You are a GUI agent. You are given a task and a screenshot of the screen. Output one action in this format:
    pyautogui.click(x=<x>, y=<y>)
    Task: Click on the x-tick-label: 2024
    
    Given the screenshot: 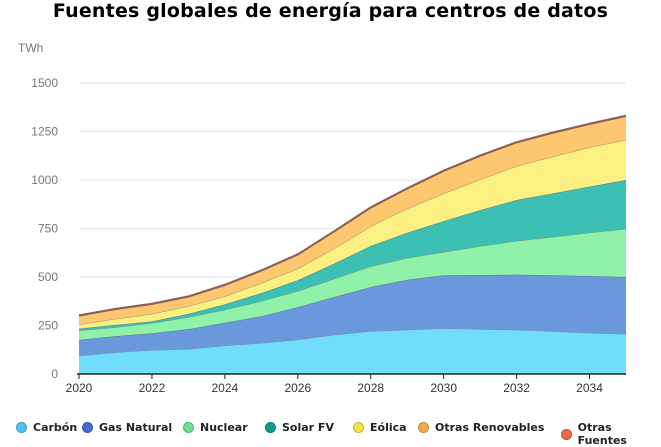 What is the action you would take?
    pyautogui.click(x=225, y=388)
    